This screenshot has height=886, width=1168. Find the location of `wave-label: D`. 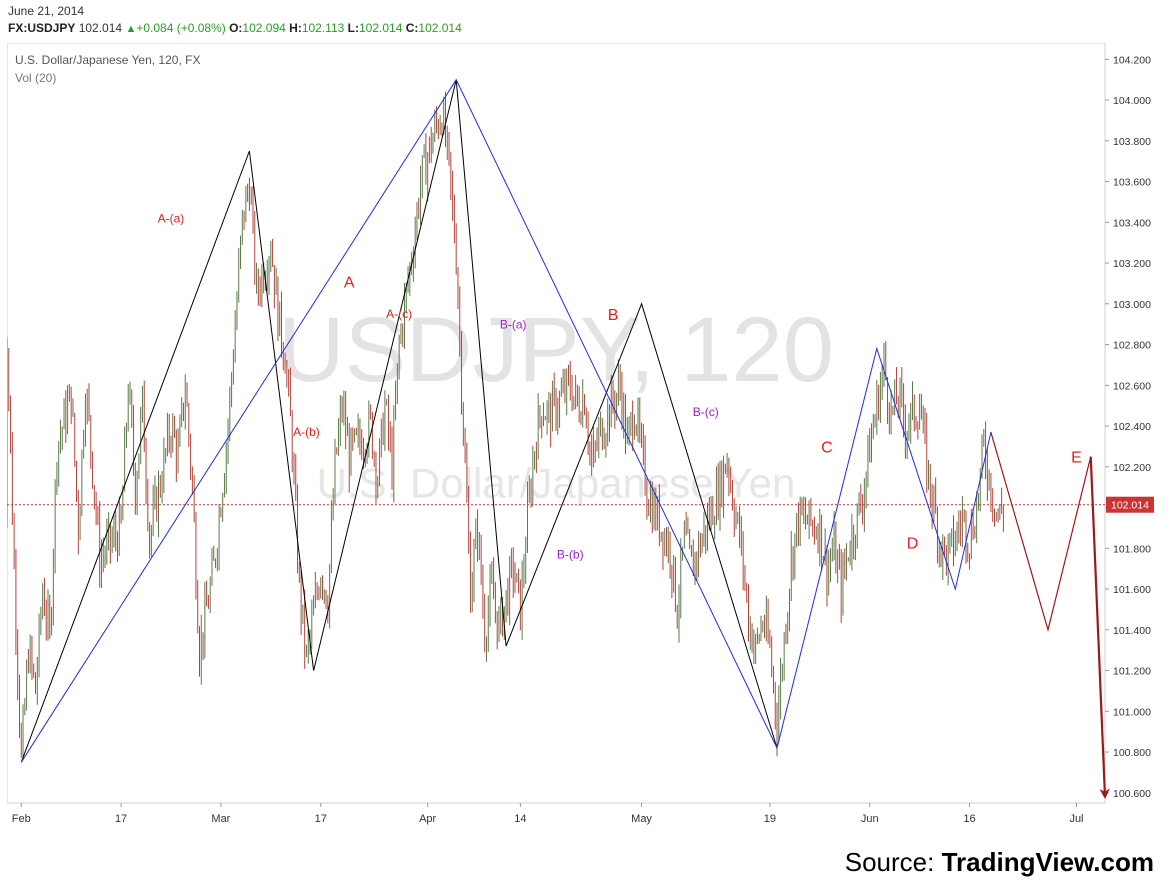

wave-label: D is located at coordinates (913, 543).